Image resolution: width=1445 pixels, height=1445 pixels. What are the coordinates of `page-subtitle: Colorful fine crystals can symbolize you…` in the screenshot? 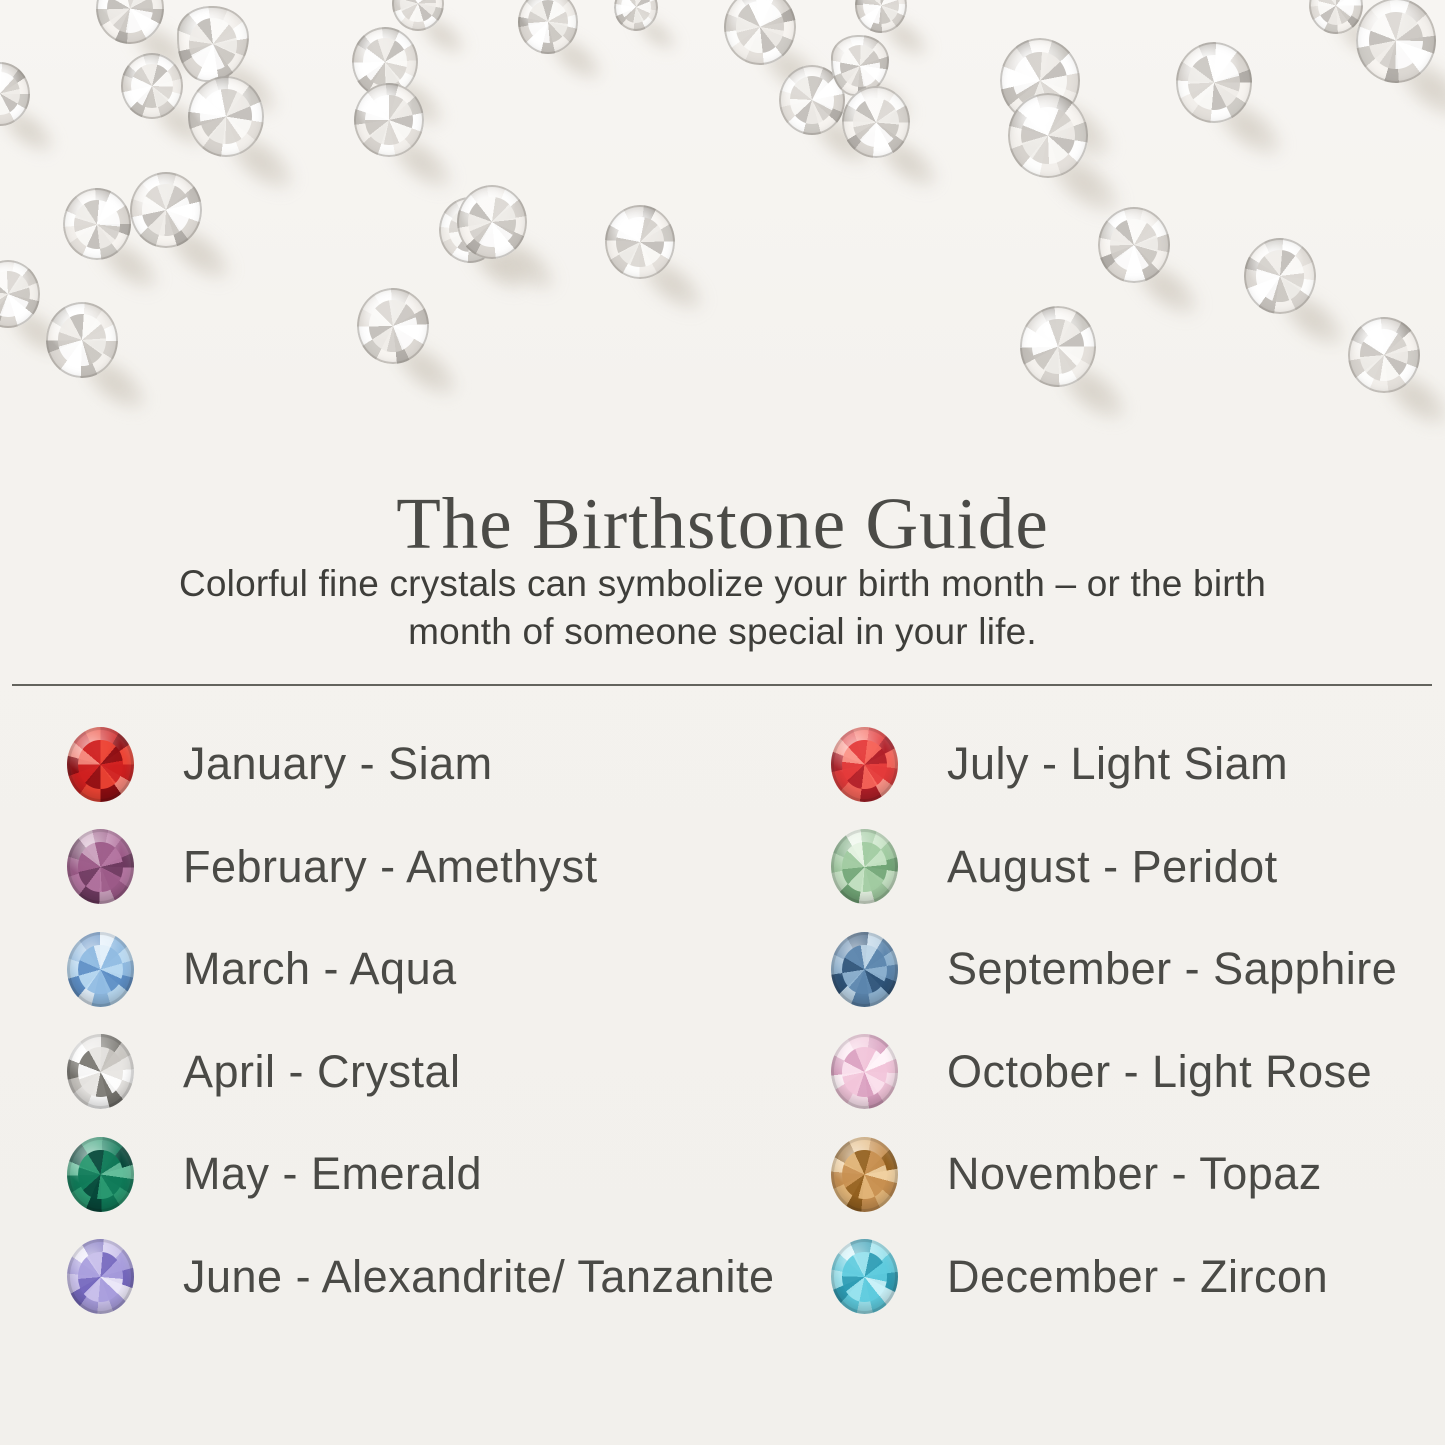 It's located at (722, 608).